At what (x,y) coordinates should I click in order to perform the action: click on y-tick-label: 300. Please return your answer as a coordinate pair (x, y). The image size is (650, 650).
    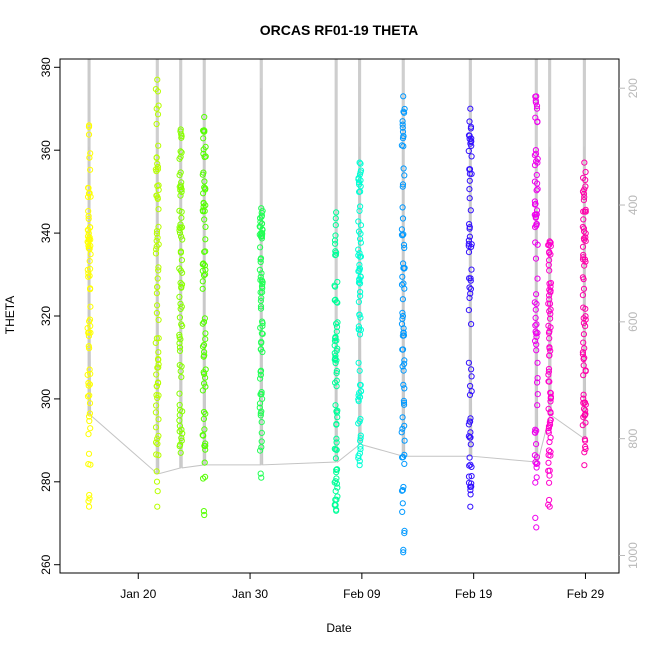
    Looking at the image, I should click on (46, 399).